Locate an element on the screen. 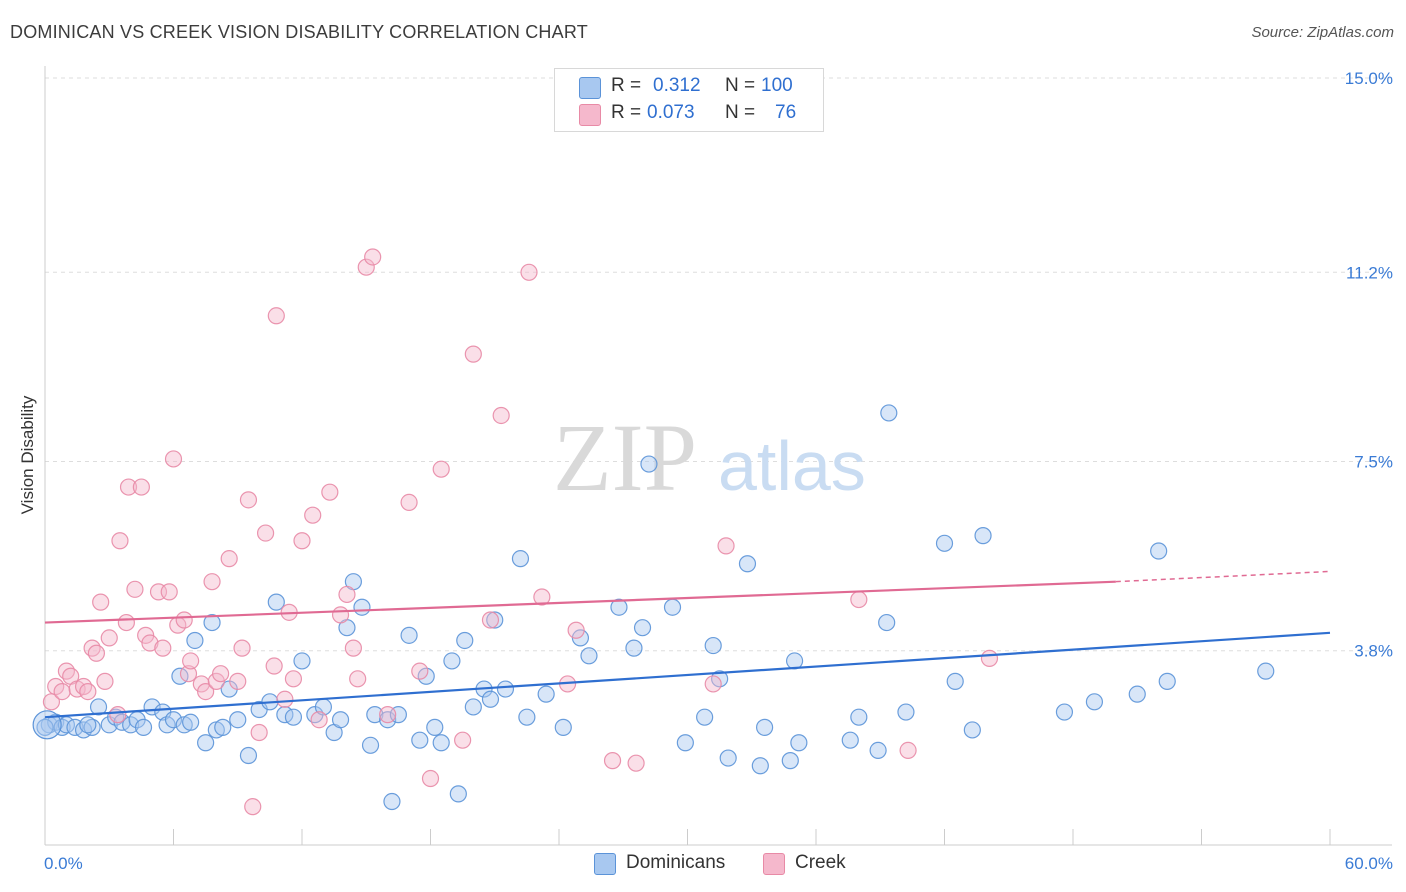  legend-r-value: 0.073 is located at coordinates (671, 112).